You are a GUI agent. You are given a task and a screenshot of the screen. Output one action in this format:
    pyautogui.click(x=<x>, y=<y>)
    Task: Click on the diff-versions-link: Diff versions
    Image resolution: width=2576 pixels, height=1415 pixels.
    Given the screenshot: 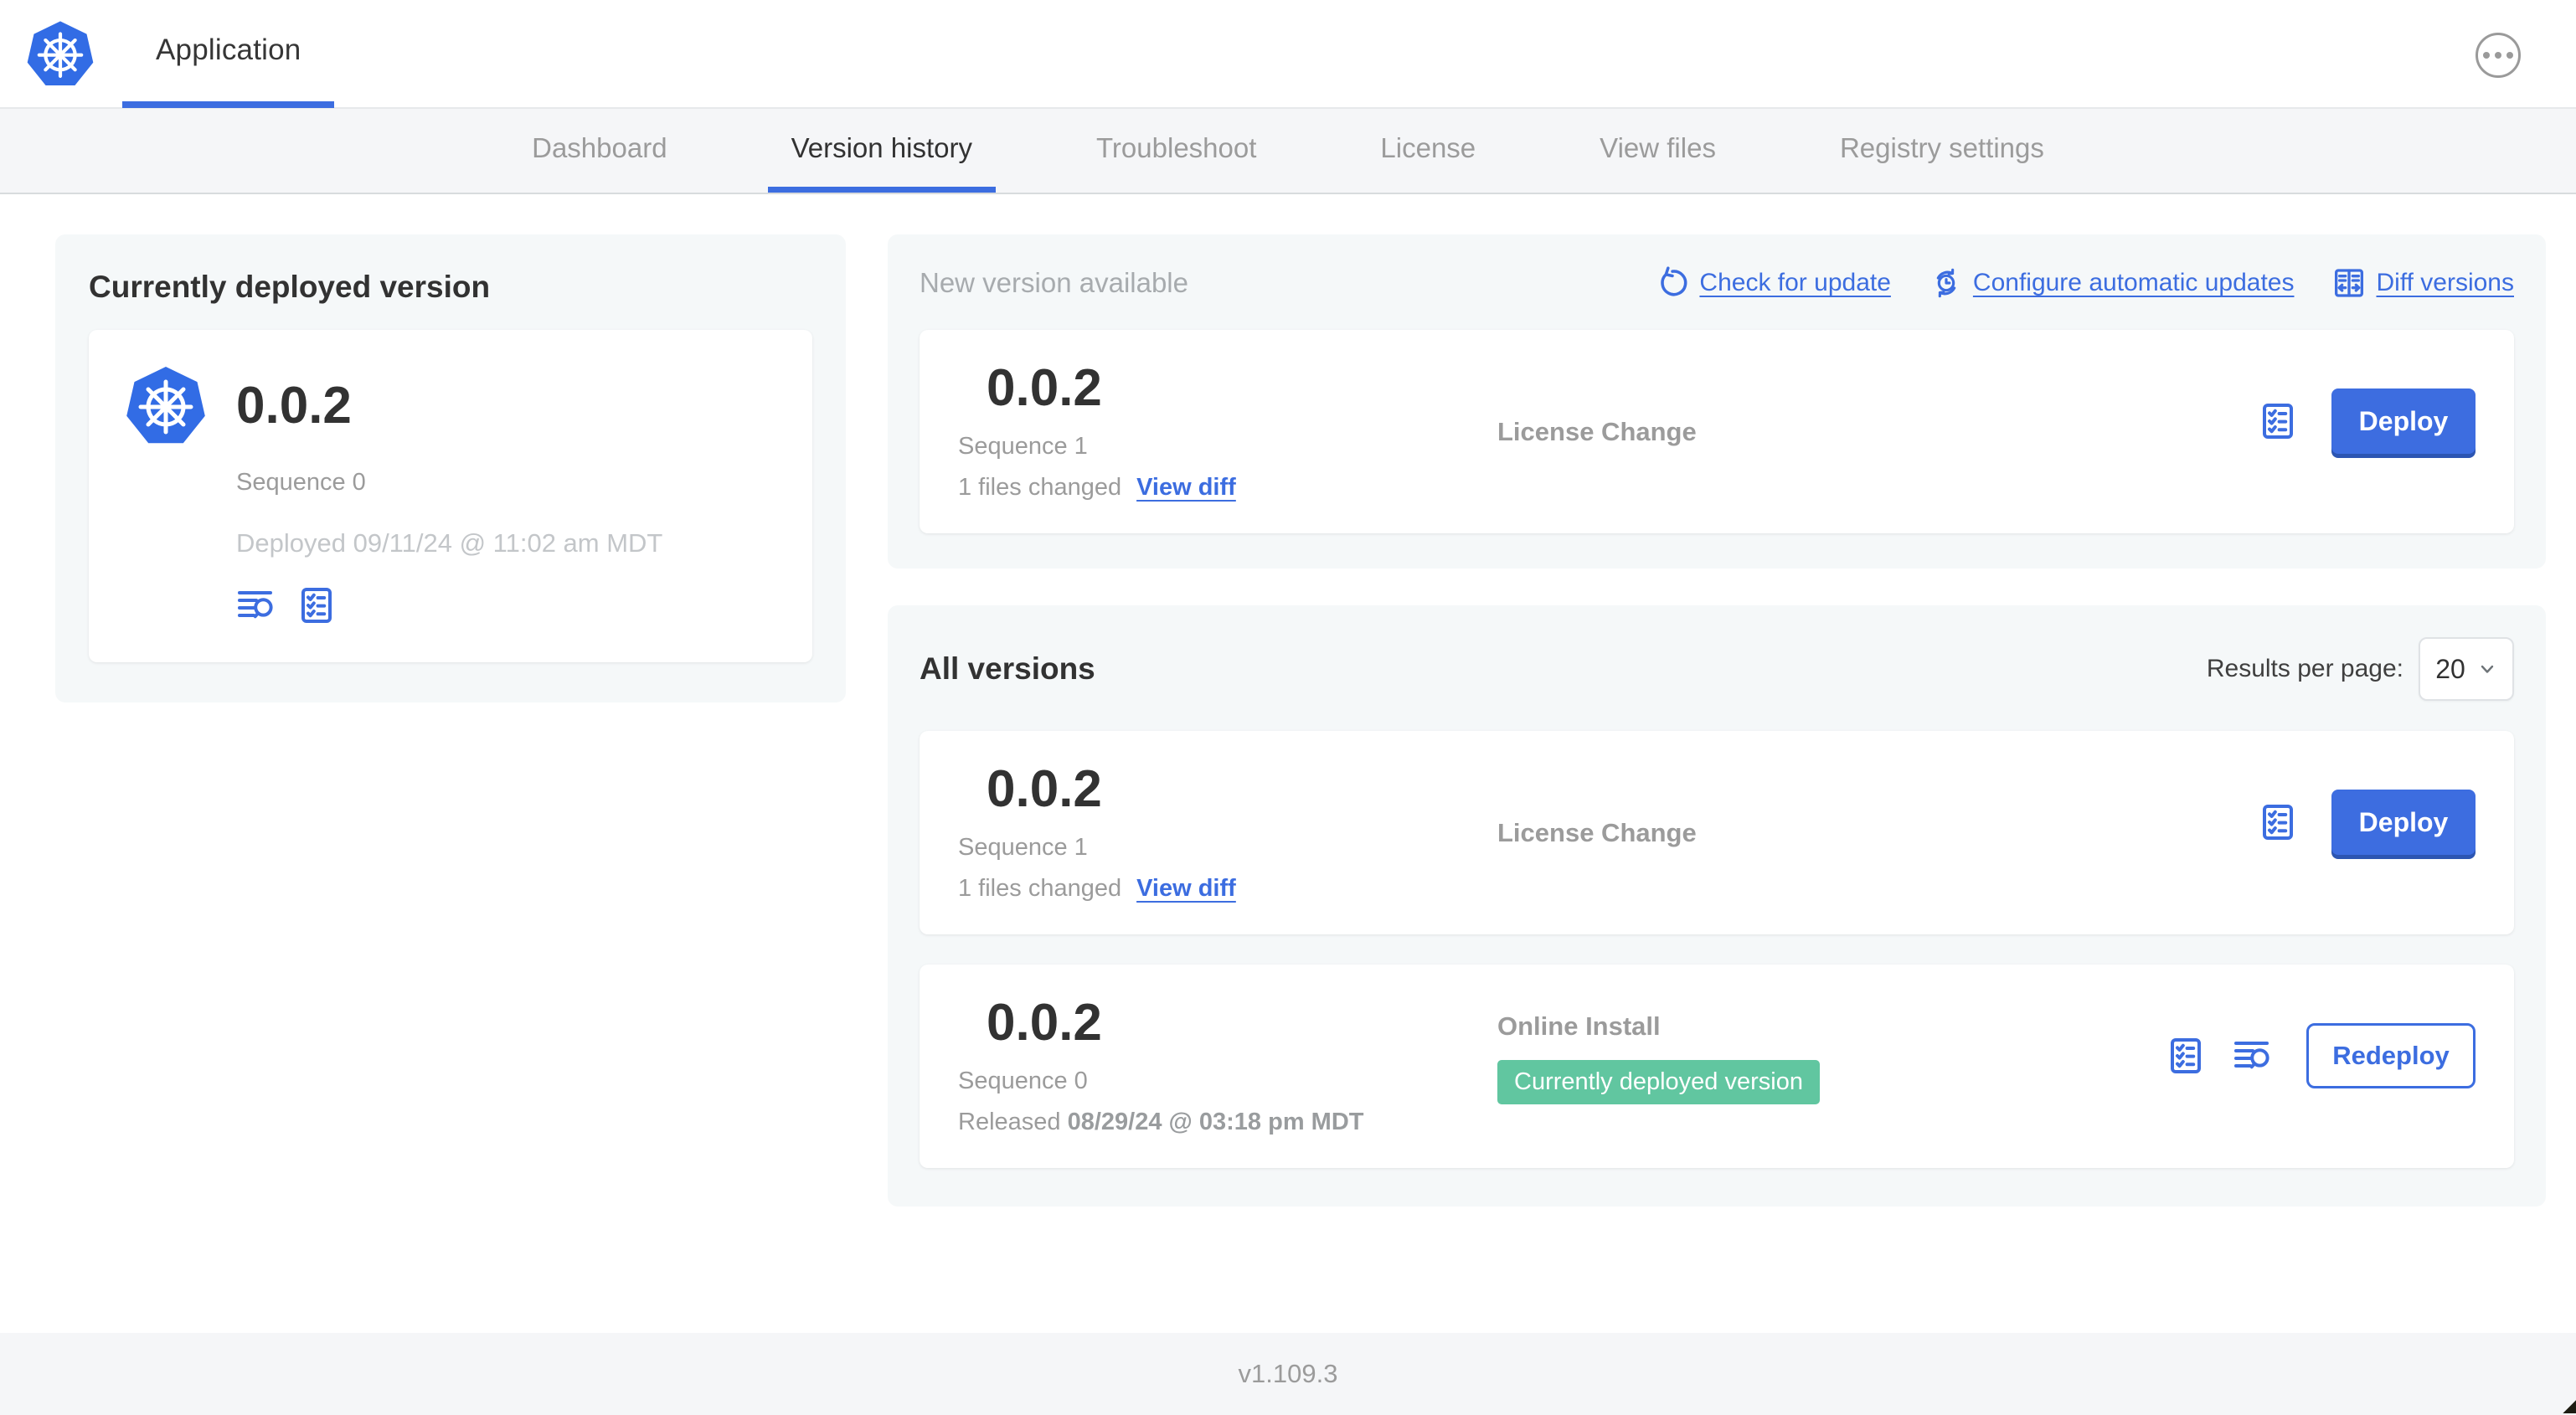 What is the action you would take?
    pyautogui.click(x=2423, y=283)
    